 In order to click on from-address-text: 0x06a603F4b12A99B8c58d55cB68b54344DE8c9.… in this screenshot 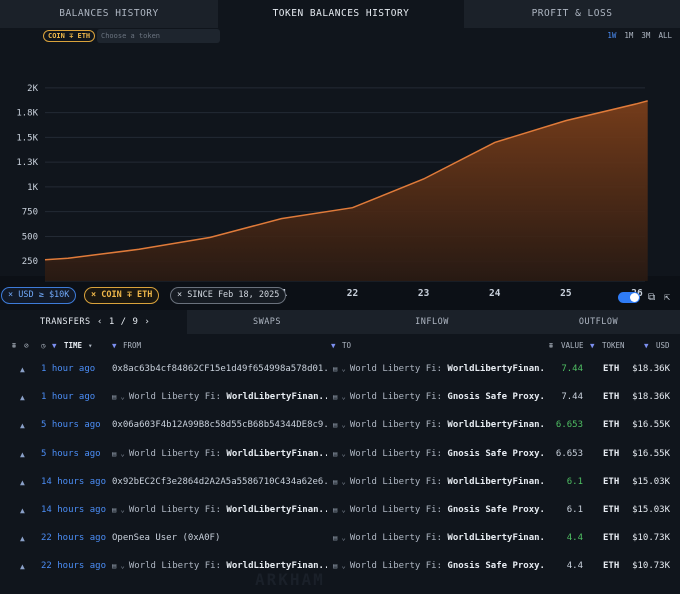, I will do `click(219, 425)`.